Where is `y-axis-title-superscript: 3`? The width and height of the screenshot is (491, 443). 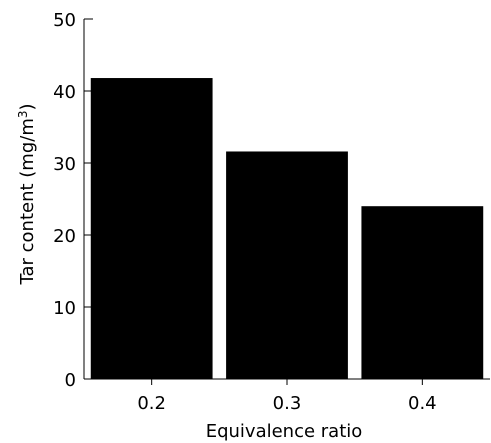 y-axis-title-superscript: 3 is located at coordinates (23, 115).